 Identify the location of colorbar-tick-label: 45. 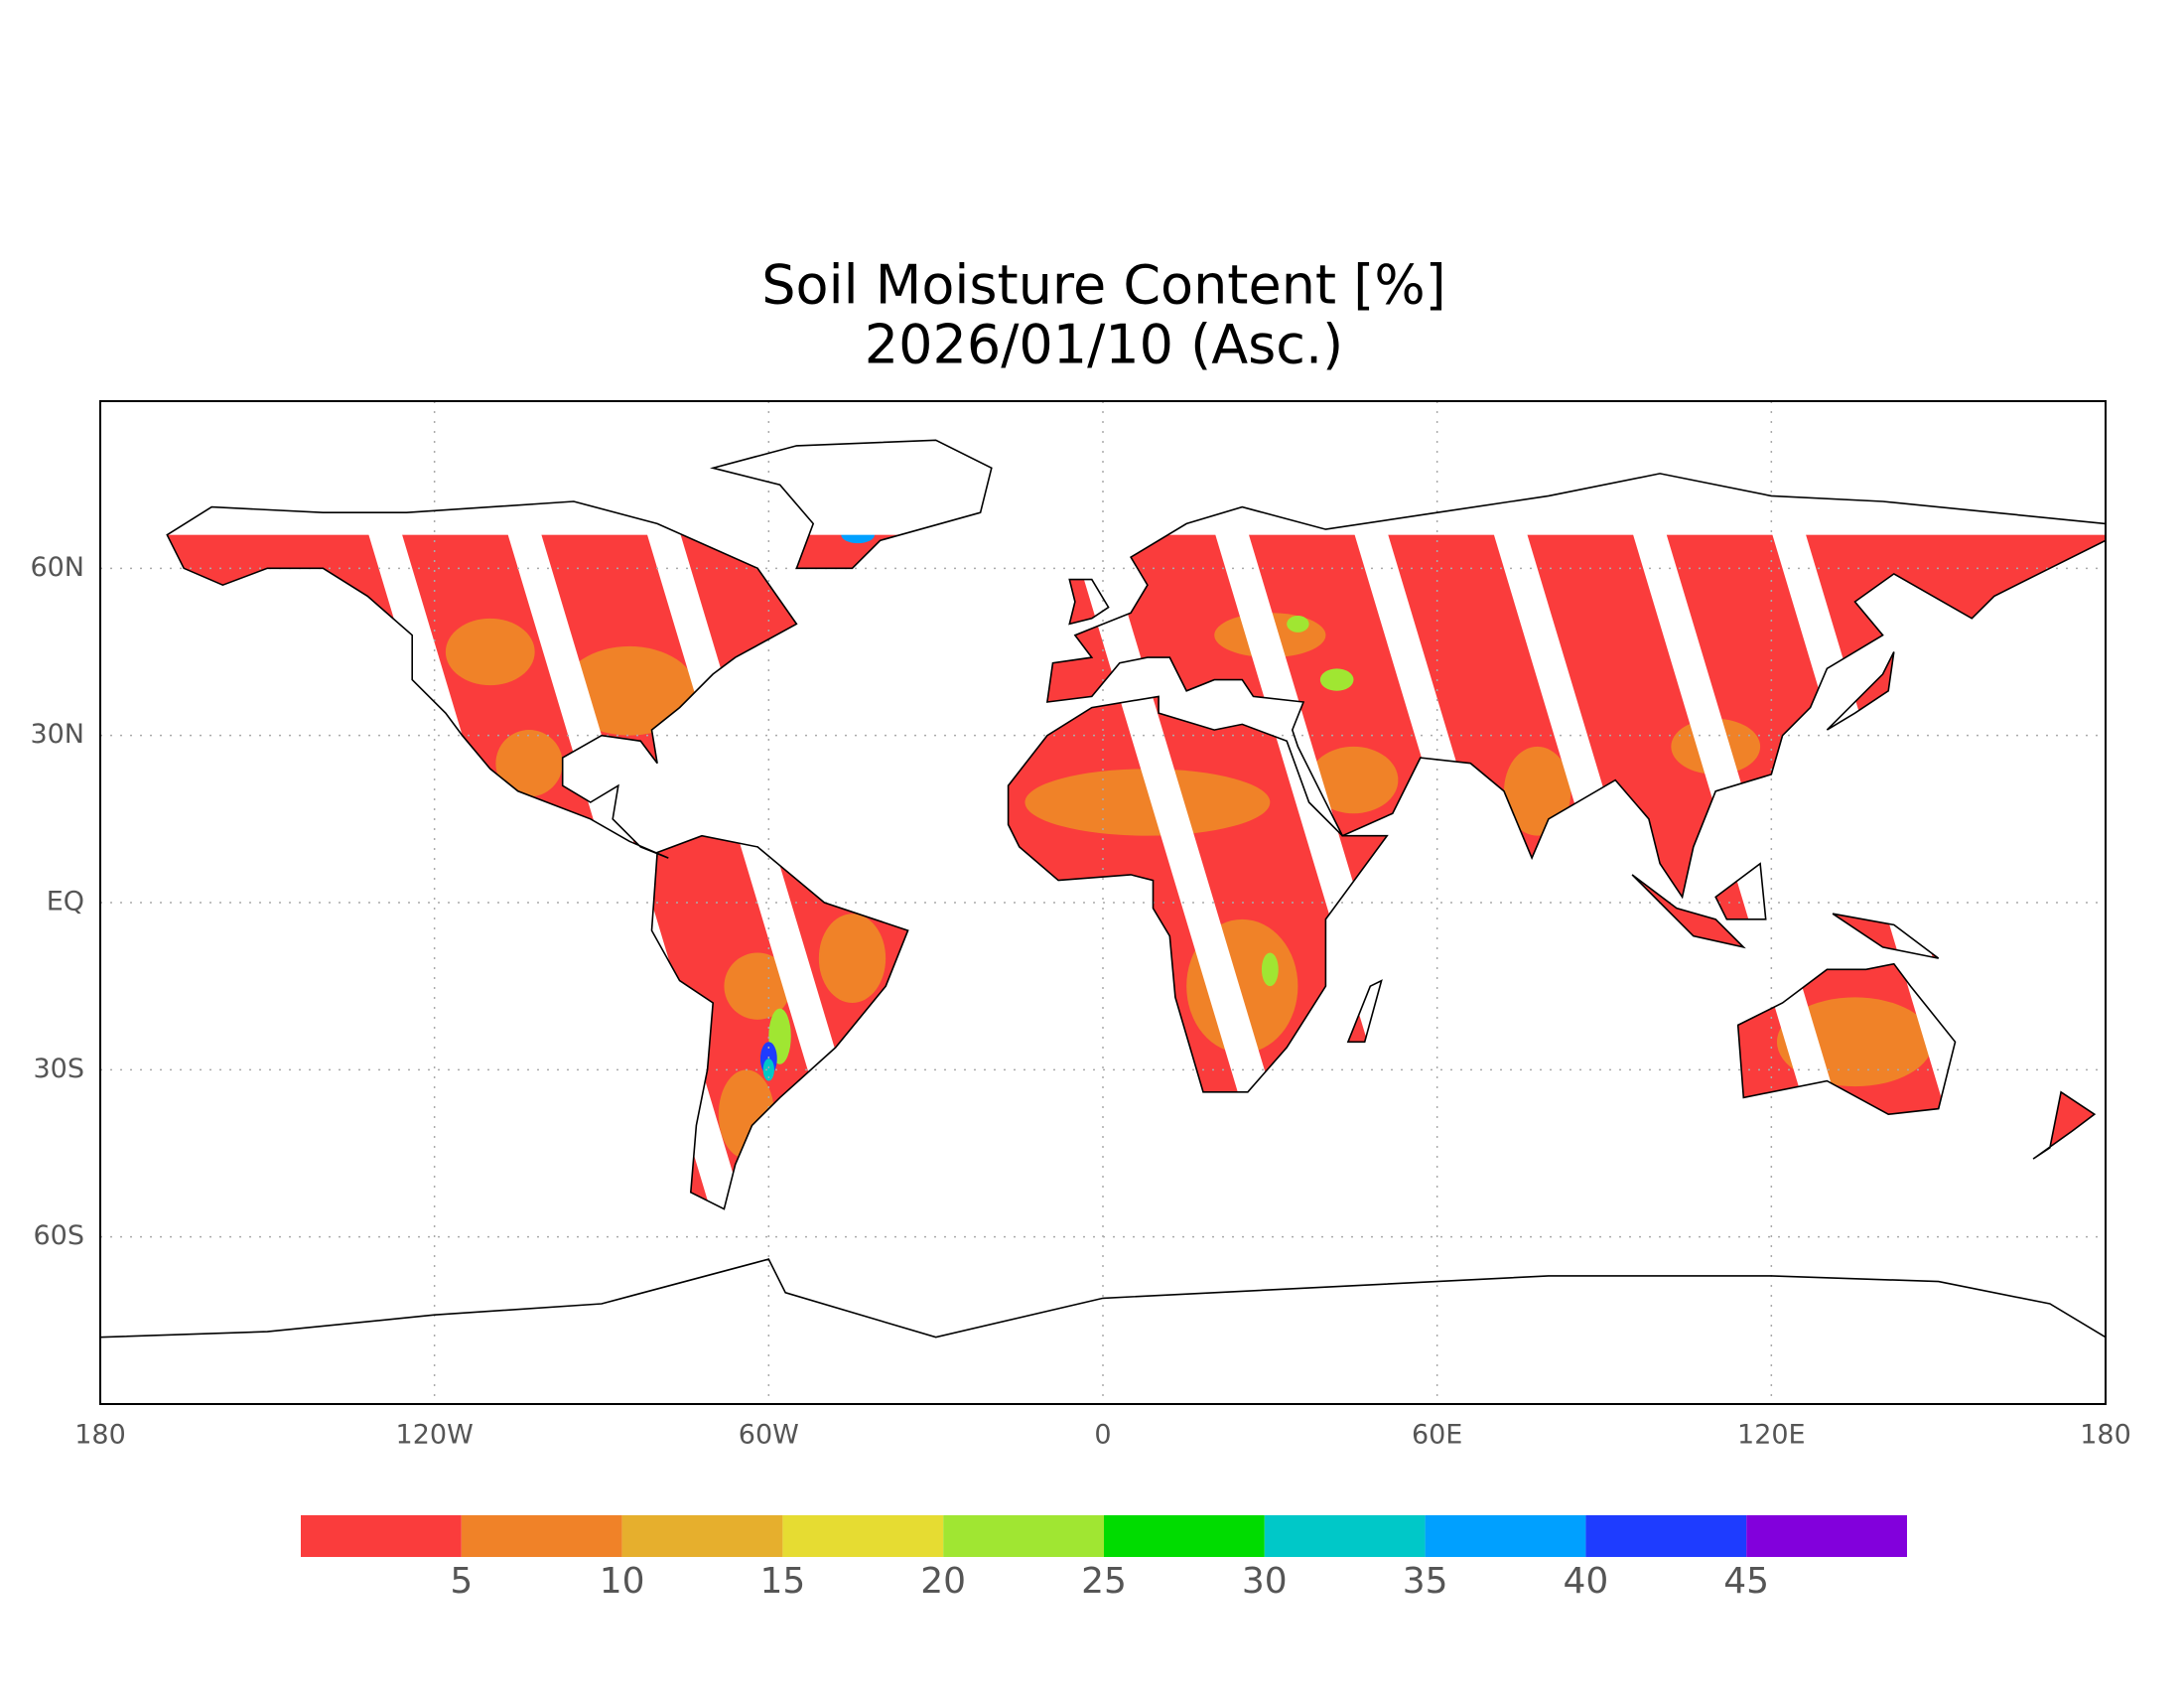
(1746, 1581).